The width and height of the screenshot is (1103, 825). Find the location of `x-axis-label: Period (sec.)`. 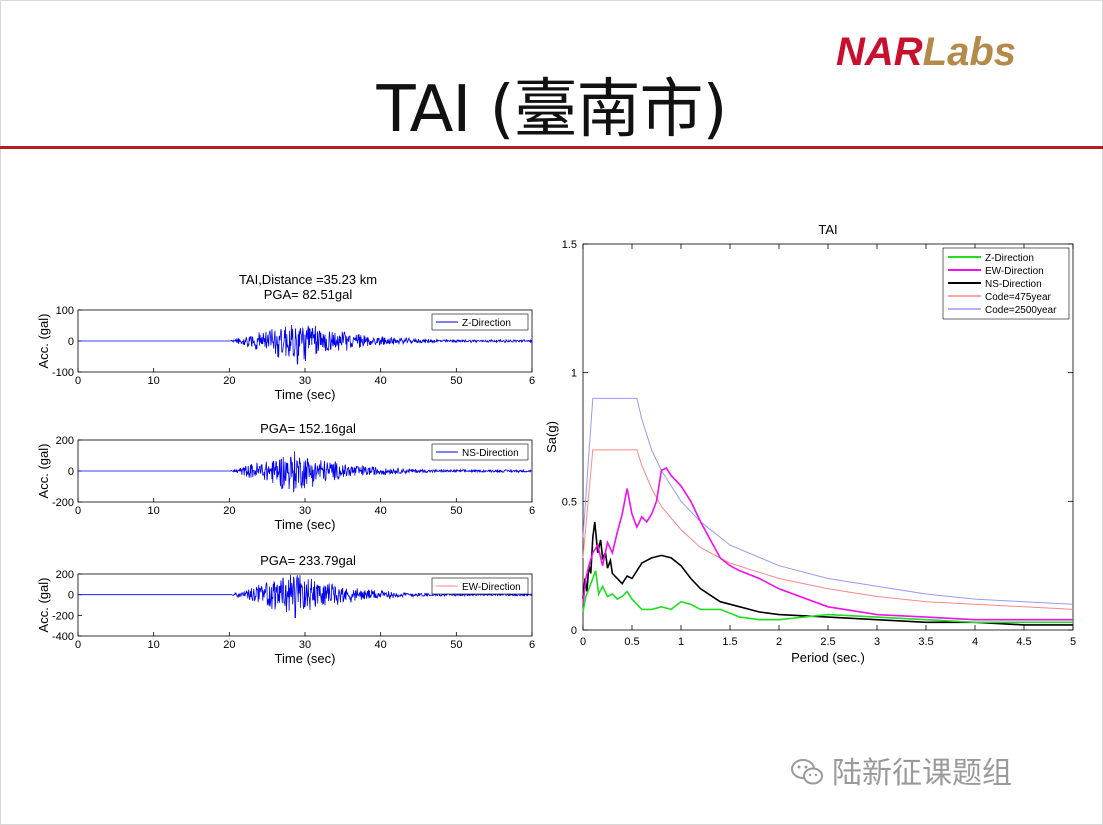

x-axis-label: Period (sec.) is located at coordinates (828, 657).